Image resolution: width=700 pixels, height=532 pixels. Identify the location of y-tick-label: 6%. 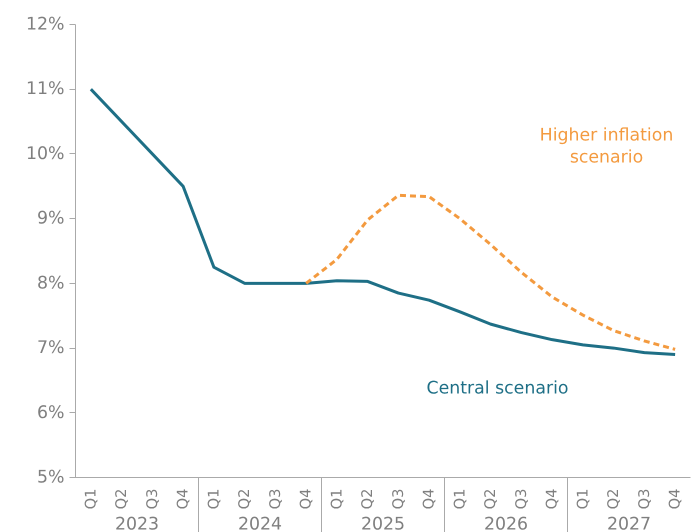
(51, 412).